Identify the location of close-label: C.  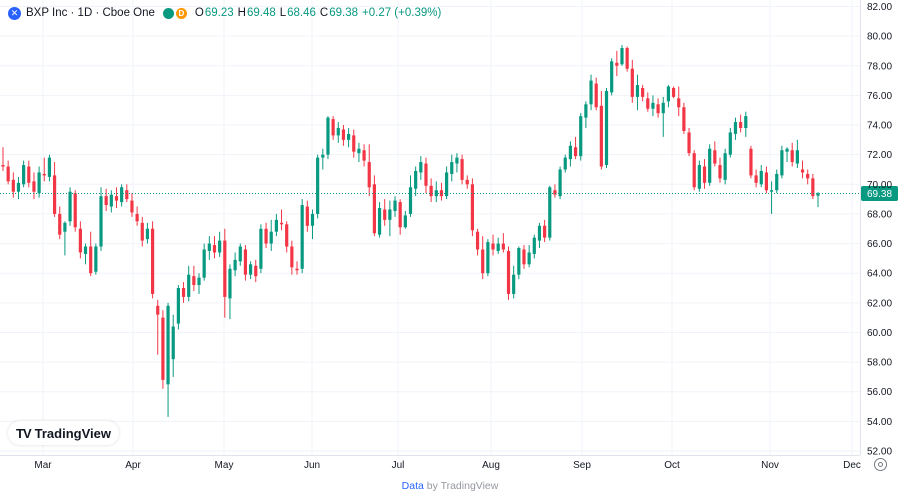
(324, 13).